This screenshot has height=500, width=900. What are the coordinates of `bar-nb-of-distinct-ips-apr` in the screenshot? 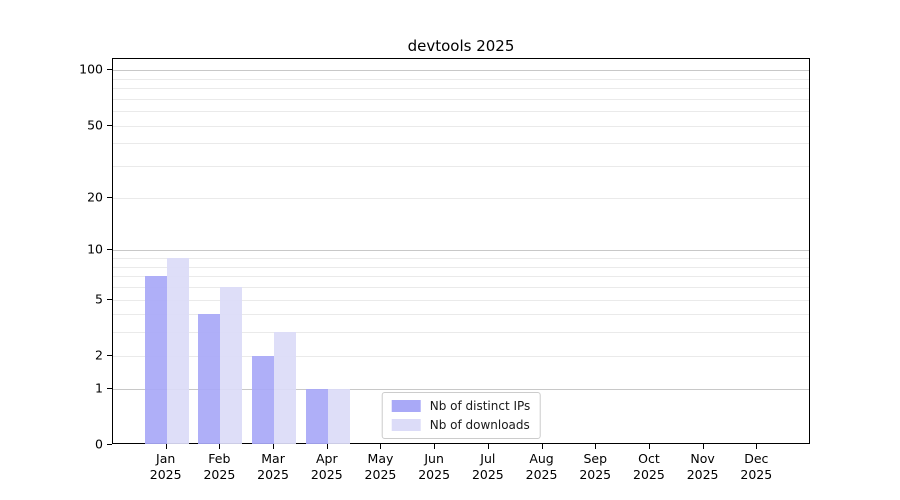 It's located at (316, 416).